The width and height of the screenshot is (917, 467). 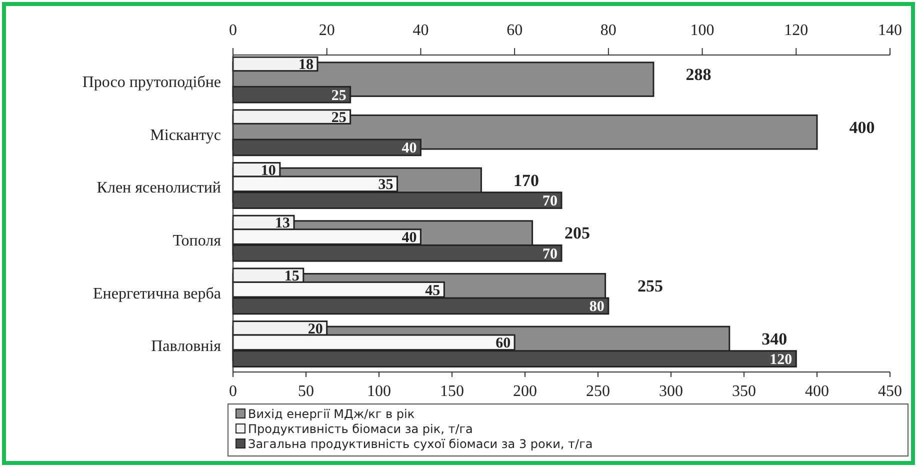 What do you see at coordinates (699, 74) in the screenshot?
I see `data-label: 288` at bounding box center [699, 74].